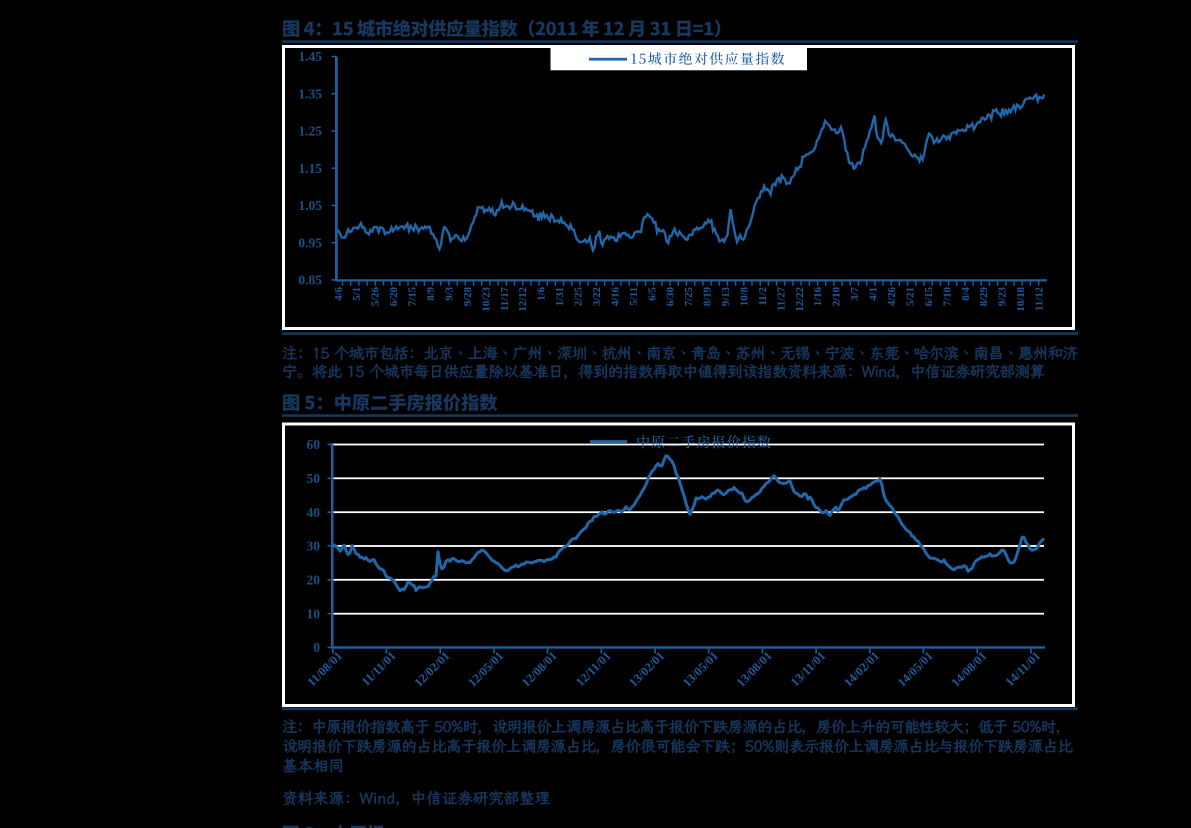  What do you see at coordinates (316, 647) in the screenshot?
I see `svg-text: 0` at bounding box center [316, 647].